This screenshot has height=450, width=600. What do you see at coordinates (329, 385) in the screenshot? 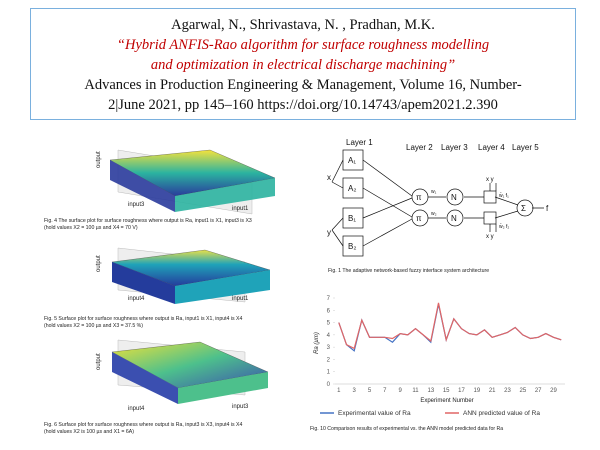
I see `y-tick-label: 0` at bounding box center [329, 385].